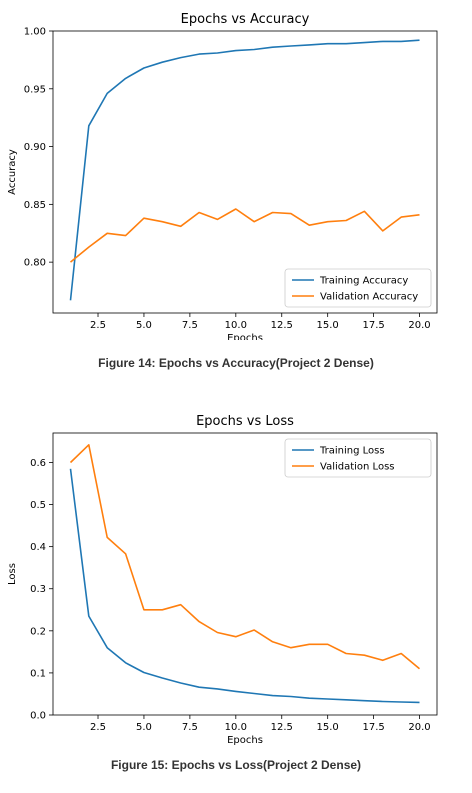 Image resolution: width=472 pixels, height=793 pixels. I want to click on chart-1-legend: Training Accuracy Validation Accuracy, so click(358, 288).